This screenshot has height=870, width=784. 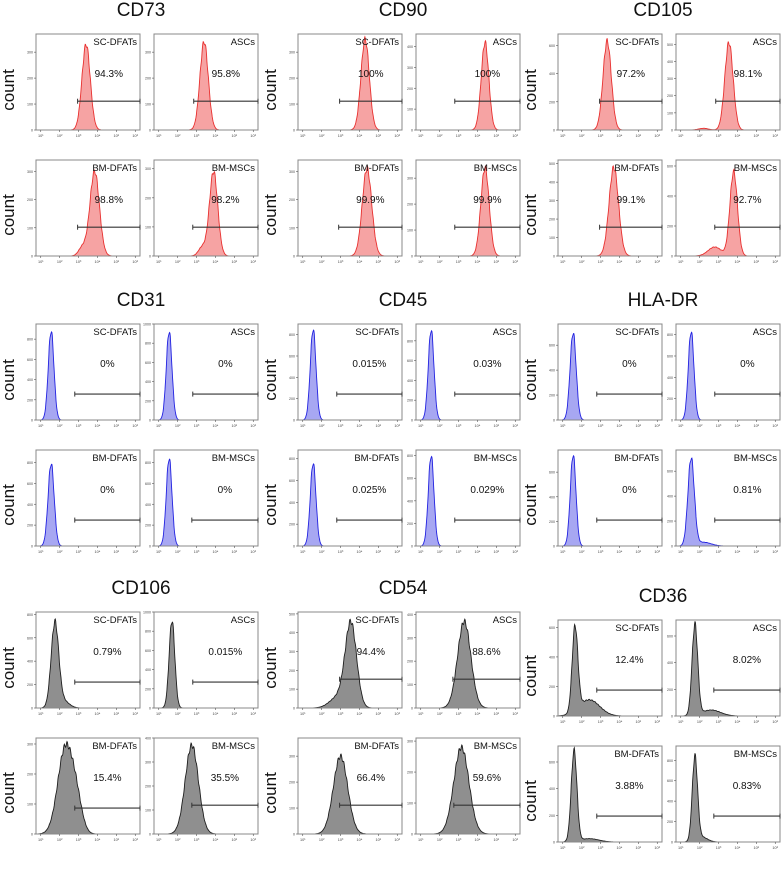 What do you see at coordinates (225, 778) in the screenshot?
I see `gate-percent-label: 35.5%` at bounding box center [225, 778].